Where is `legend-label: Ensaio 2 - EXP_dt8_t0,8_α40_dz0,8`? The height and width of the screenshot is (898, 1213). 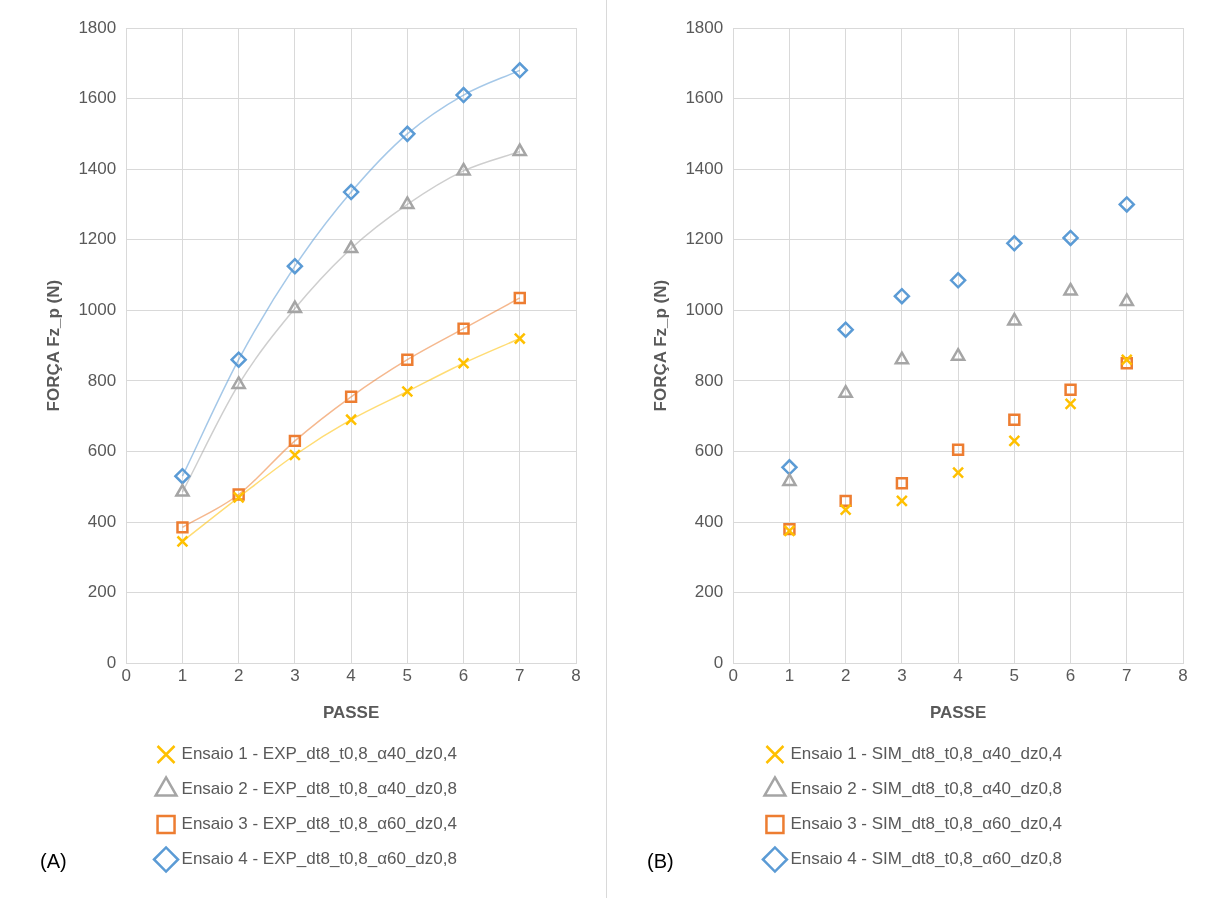
legend-label: Ensaio 2 - EXP_dt8_t0,8_α40_dz0,8 is located at coordinates (319, 789).